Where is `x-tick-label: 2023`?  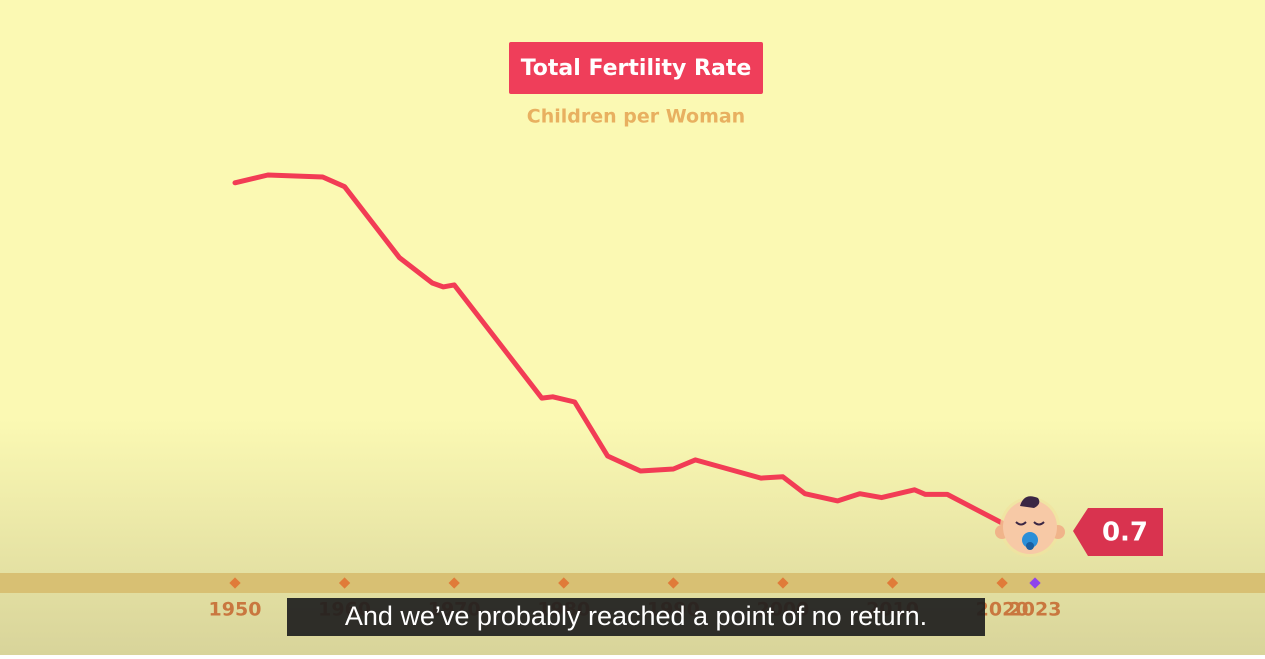
x-tick-label: 2023 is located at coordinates (1035, 610).